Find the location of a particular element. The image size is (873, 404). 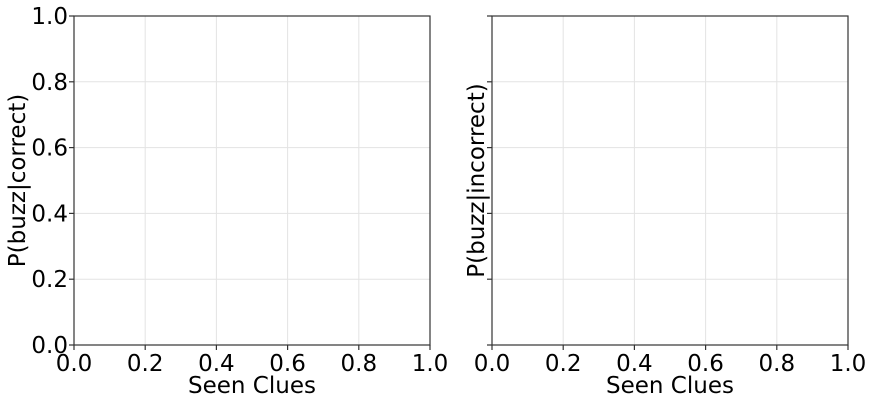

y-tick-label: 0.0 is located at coordinates (49, 346).